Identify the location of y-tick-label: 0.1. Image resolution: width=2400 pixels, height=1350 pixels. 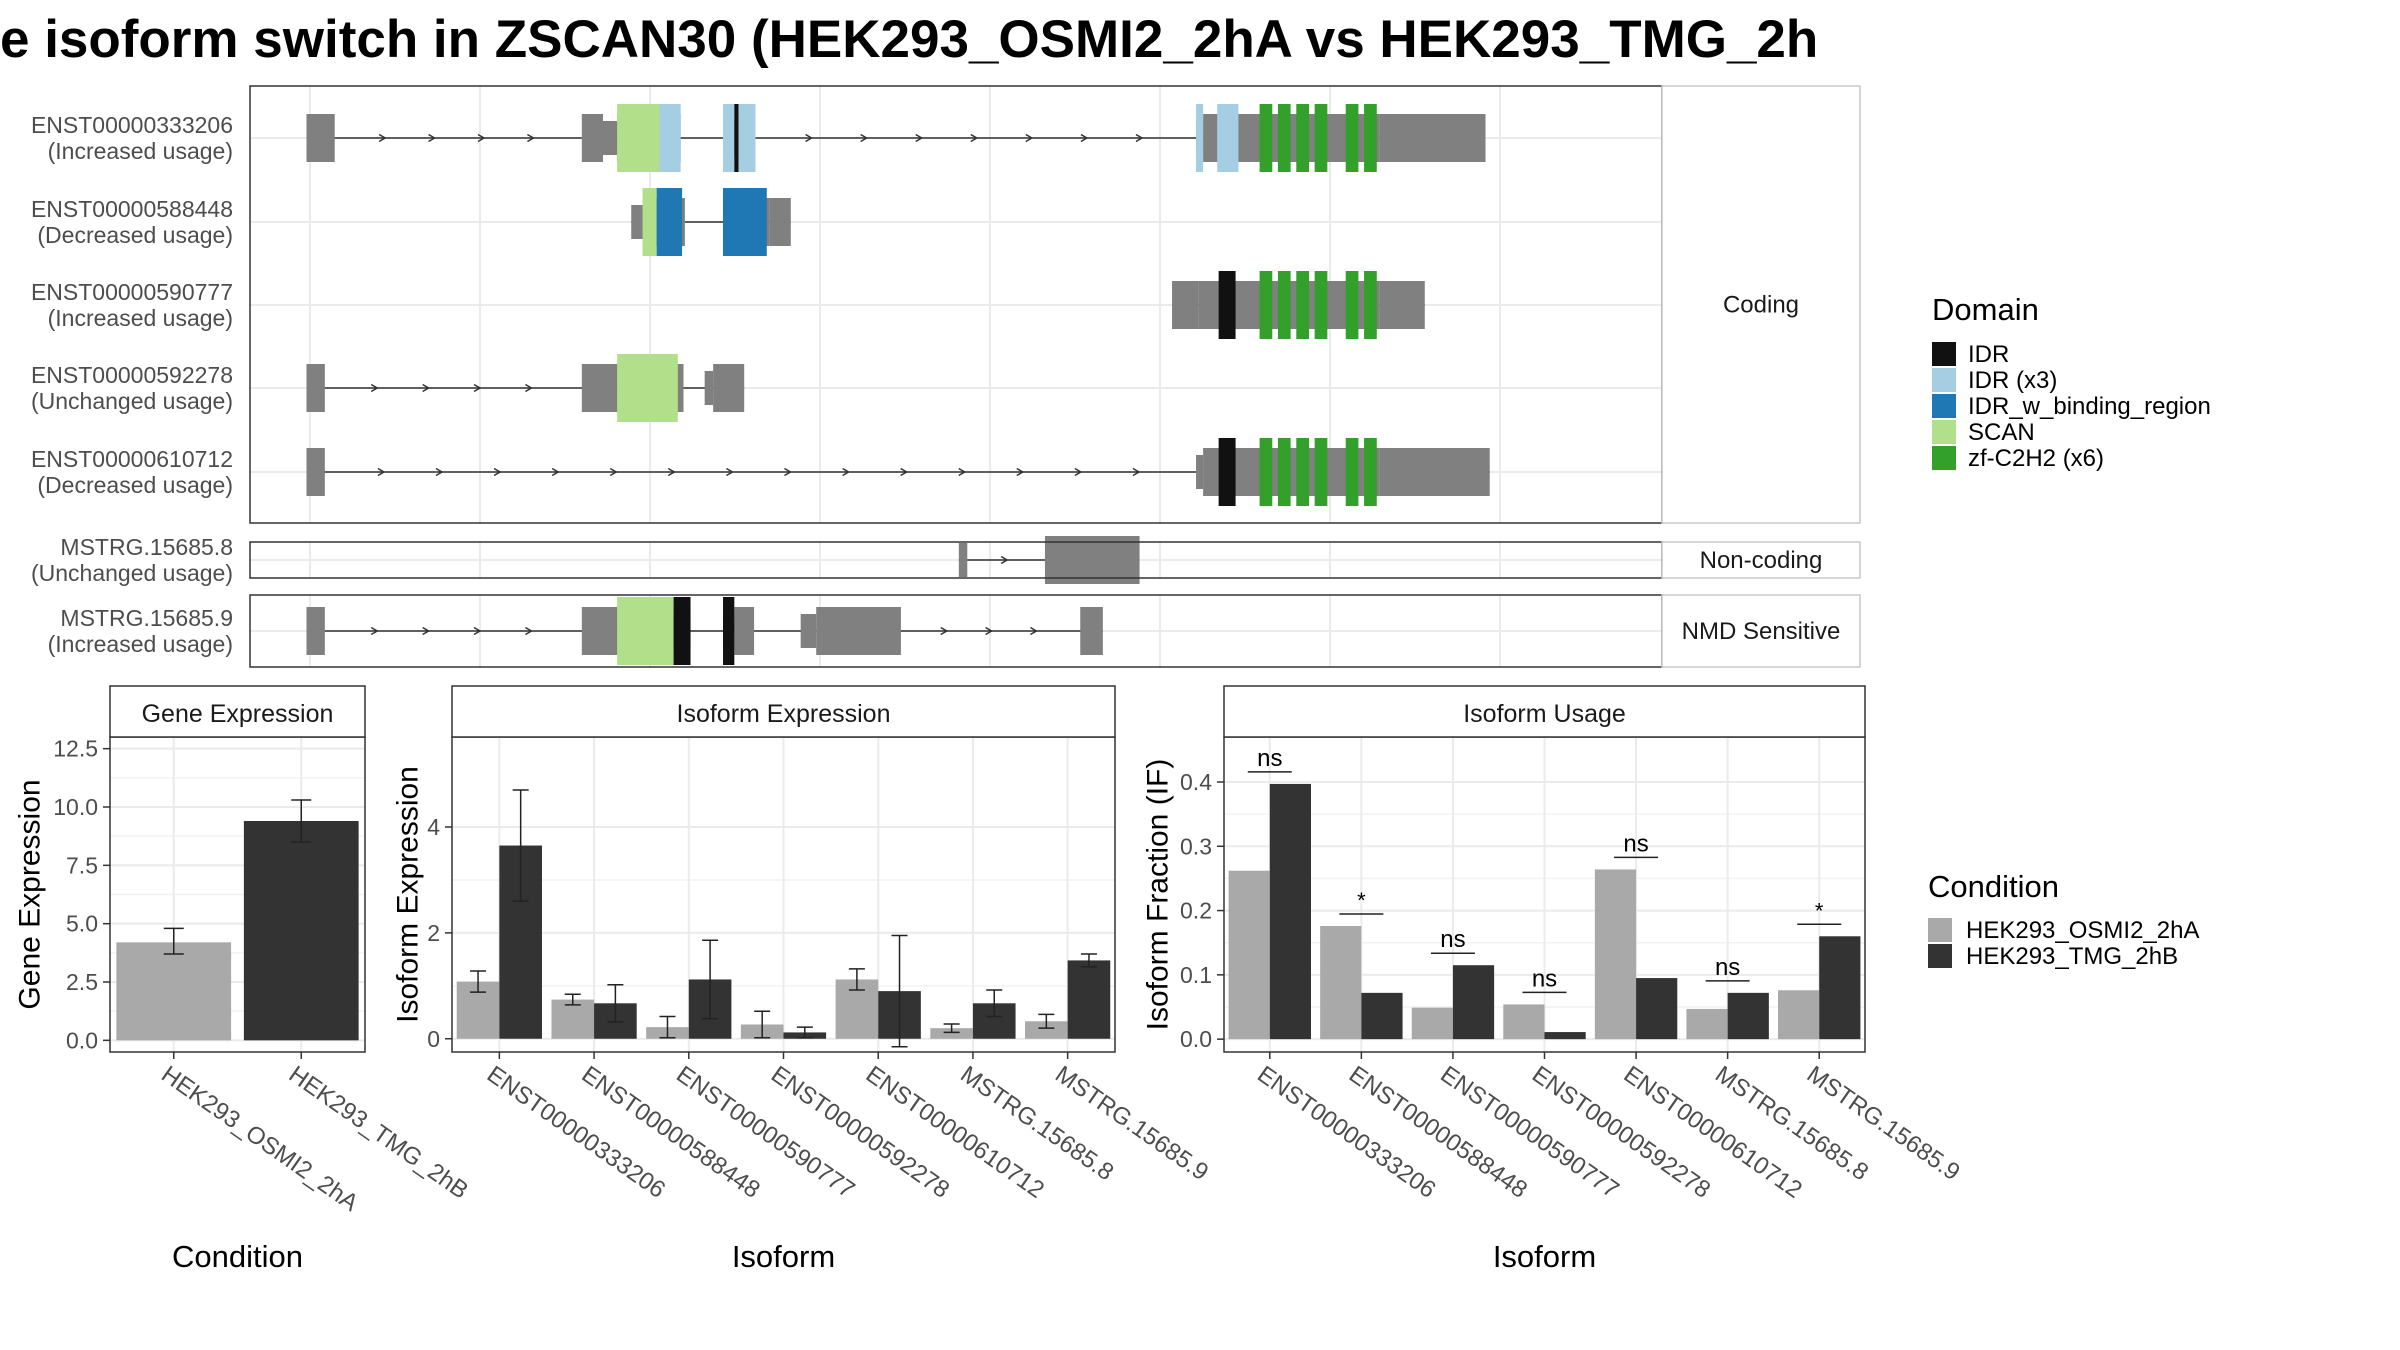
(1196, 975).